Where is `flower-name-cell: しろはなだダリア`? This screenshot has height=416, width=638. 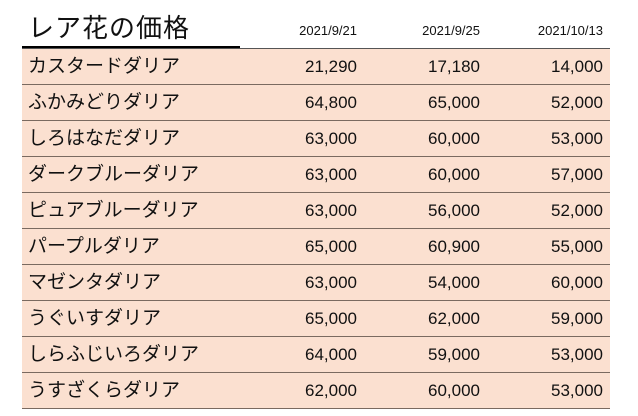
flower-name-cell: しろはなだダリア is located at coordinates (104, 138).